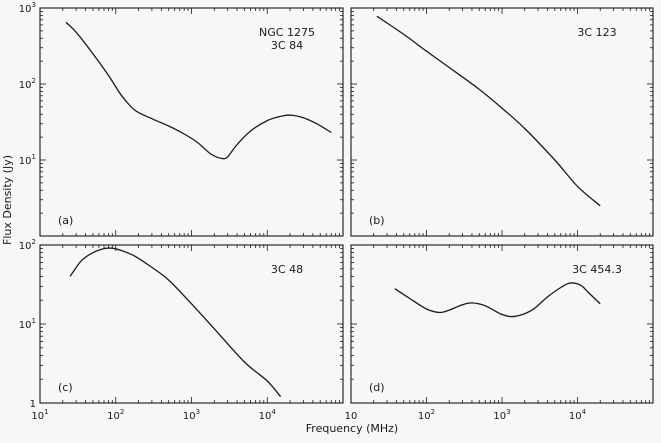 The width and height of the screenshot is (661, 443). Describe the element at coordinates (287, 45) in the screenshot. I see `source-label: 3C 84` at that location.